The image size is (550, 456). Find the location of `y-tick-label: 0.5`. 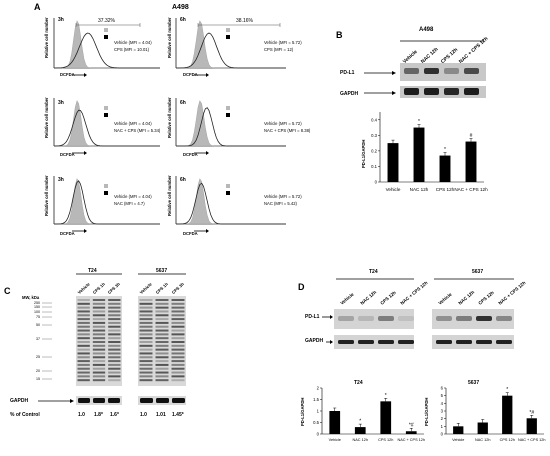

y-tick-label: 0.5 is located at coordinates (316, 422).